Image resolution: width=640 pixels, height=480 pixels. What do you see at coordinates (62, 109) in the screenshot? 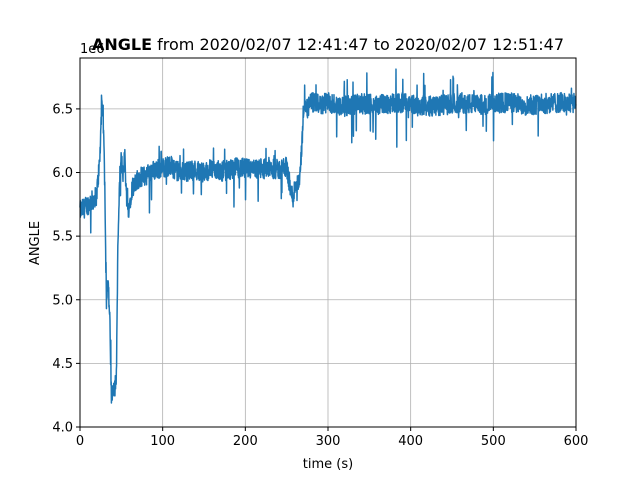
I see `y-tick-label: 6.5` at bounding box center [62, 109].